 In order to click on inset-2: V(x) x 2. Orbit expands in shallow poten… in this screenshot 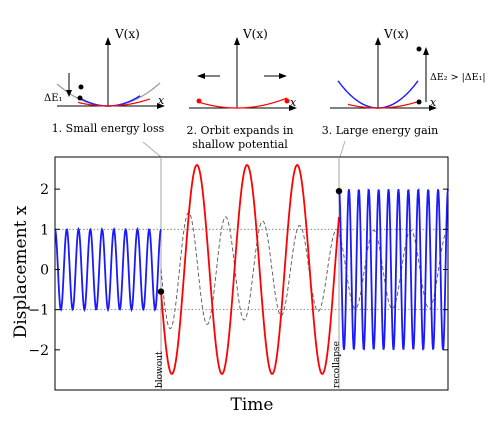, I will do `click(242, 89)`.